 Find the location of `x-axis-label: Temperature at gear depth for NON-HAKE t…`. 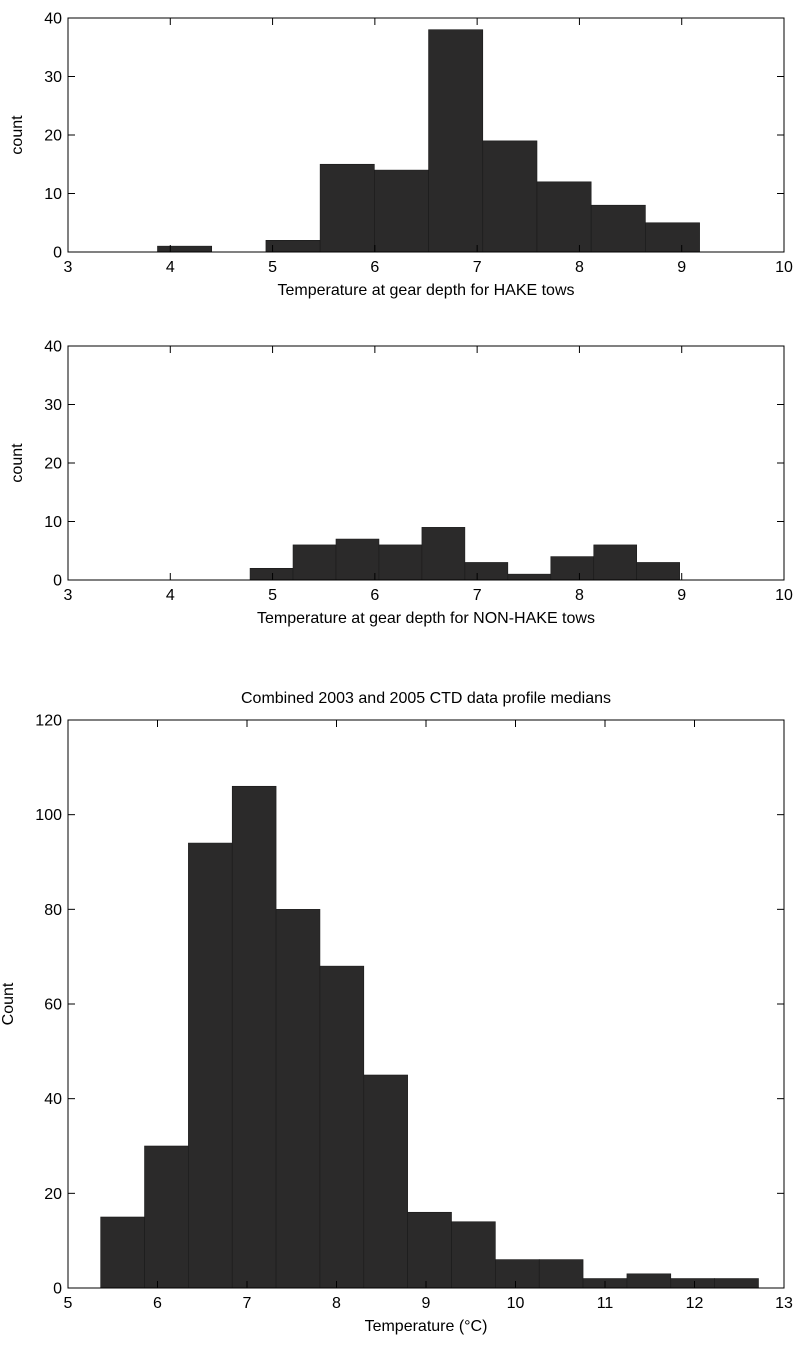

x-axis-label: Temperature at gear depth for NON-HAKE t… is located at coordinates (426, 618).